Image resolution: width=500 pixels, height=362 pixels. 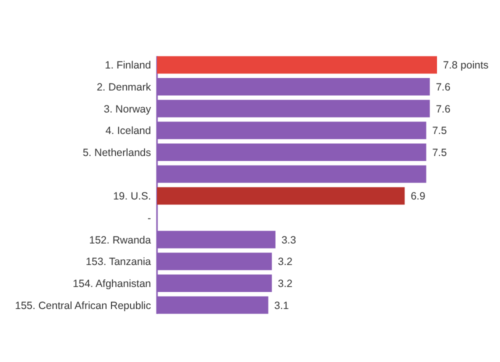 What do you see at coordinates (128, 131) in the screenshot?
I see `y-tick-label: 4. Iceland` at bounding box center [128, 131].